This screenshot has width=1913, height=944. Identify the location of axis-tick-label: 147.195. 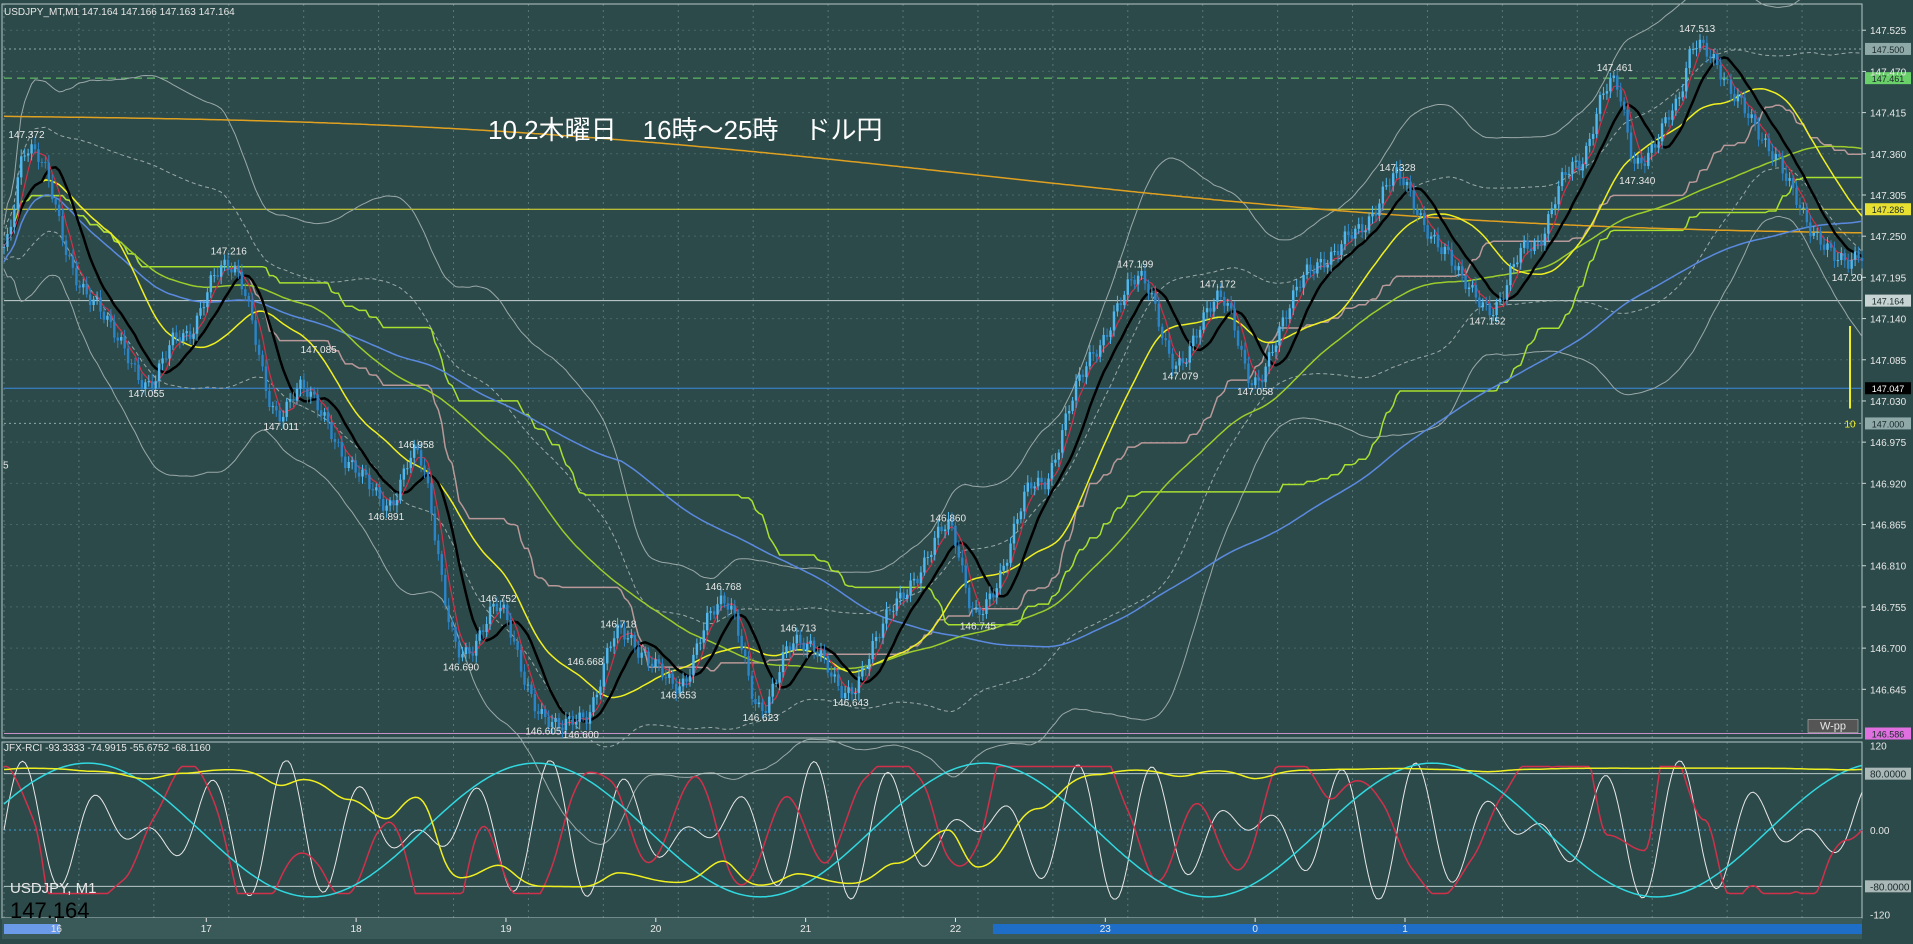
(1888, 278).